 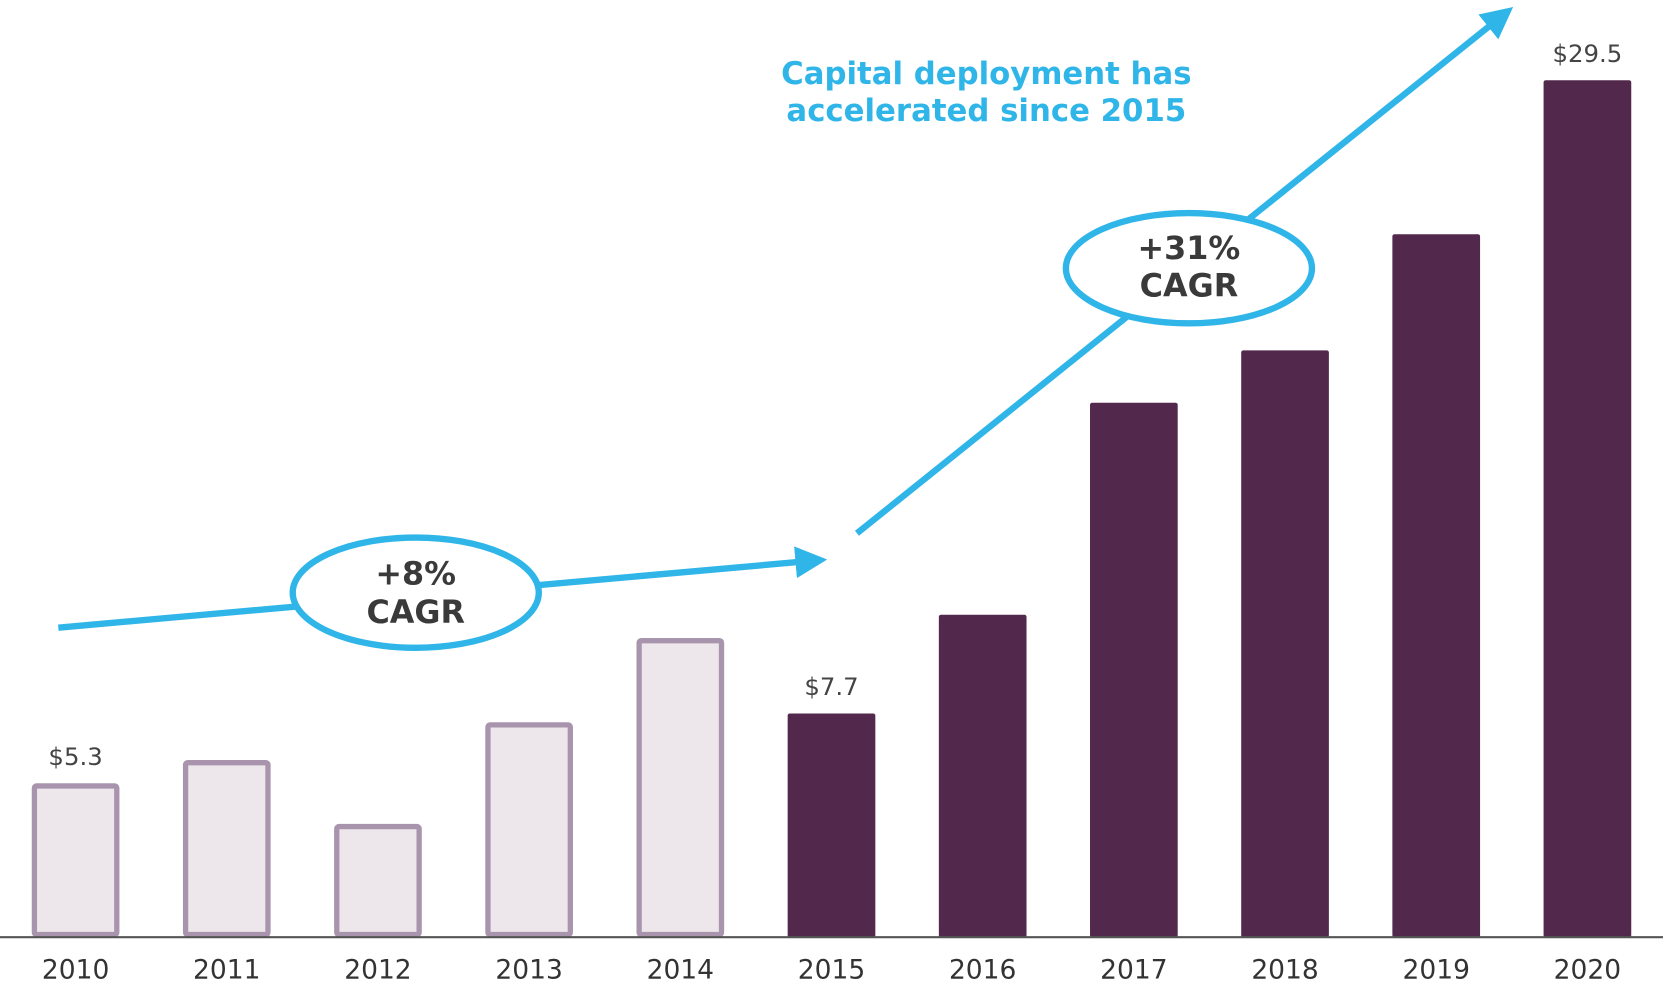 What do you see at coordinates (982, 970) in the screenshot?
I see `x-tick-label: 2016` at bounding box center [982, 970].